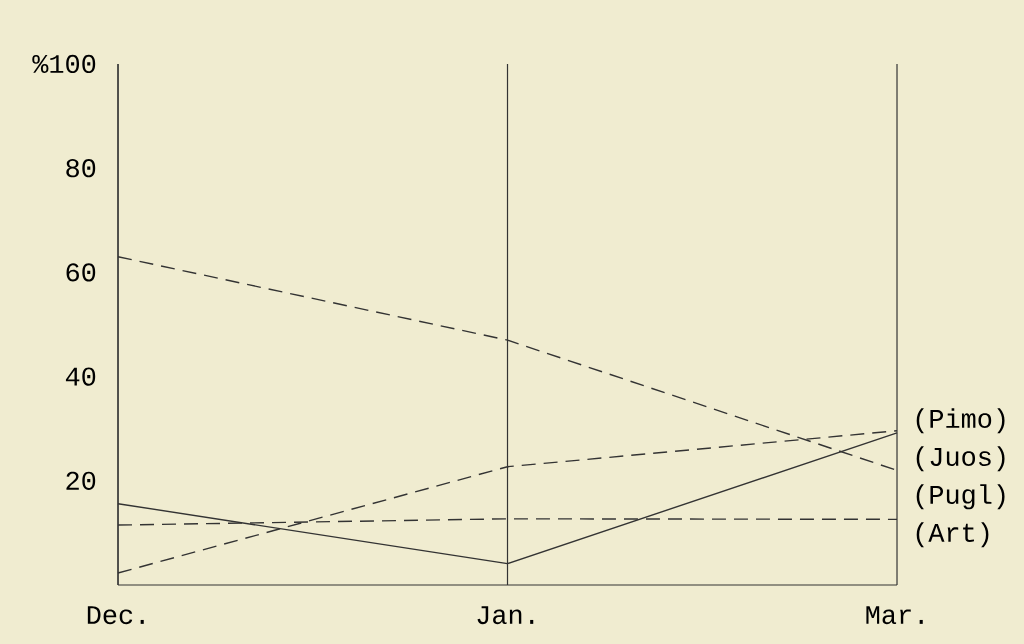 The height and width of the screenshot is (644, 1024). Describe the element at coordinates (80, 376) in the screenshot. I see `y-tick-label: 40` at that location.